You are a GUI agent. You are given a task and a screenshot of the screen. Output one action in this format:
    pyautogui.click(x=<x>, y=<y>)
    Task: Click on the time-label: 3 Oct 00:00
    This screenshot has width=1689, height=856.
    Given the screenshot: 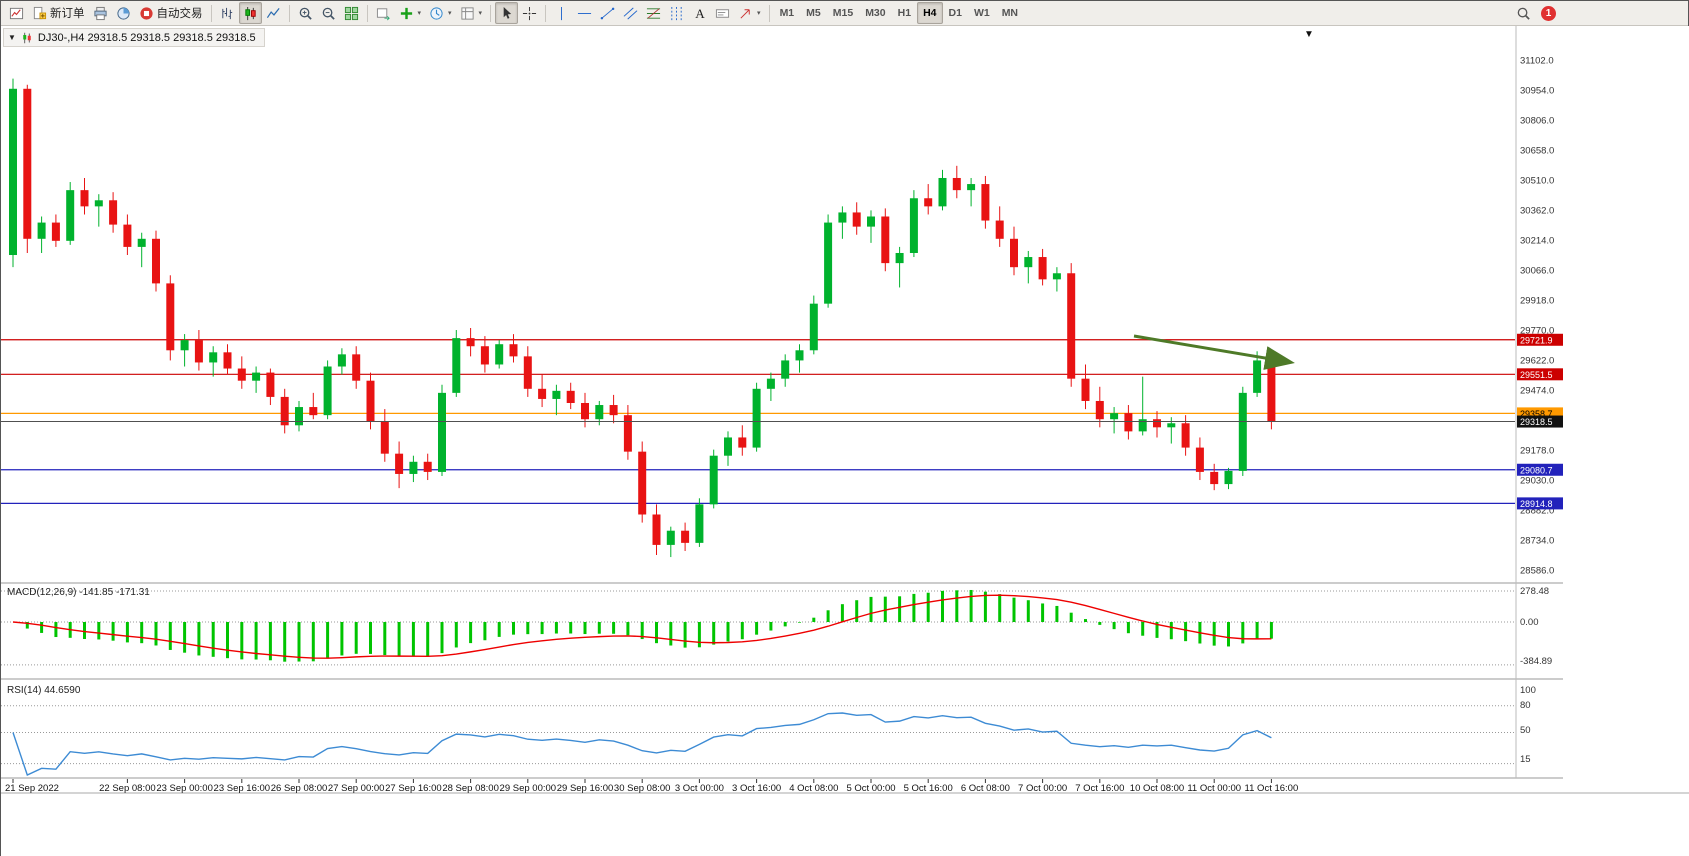 What is the action you would take?
    pyautogui.click(x=699, y=788)
    